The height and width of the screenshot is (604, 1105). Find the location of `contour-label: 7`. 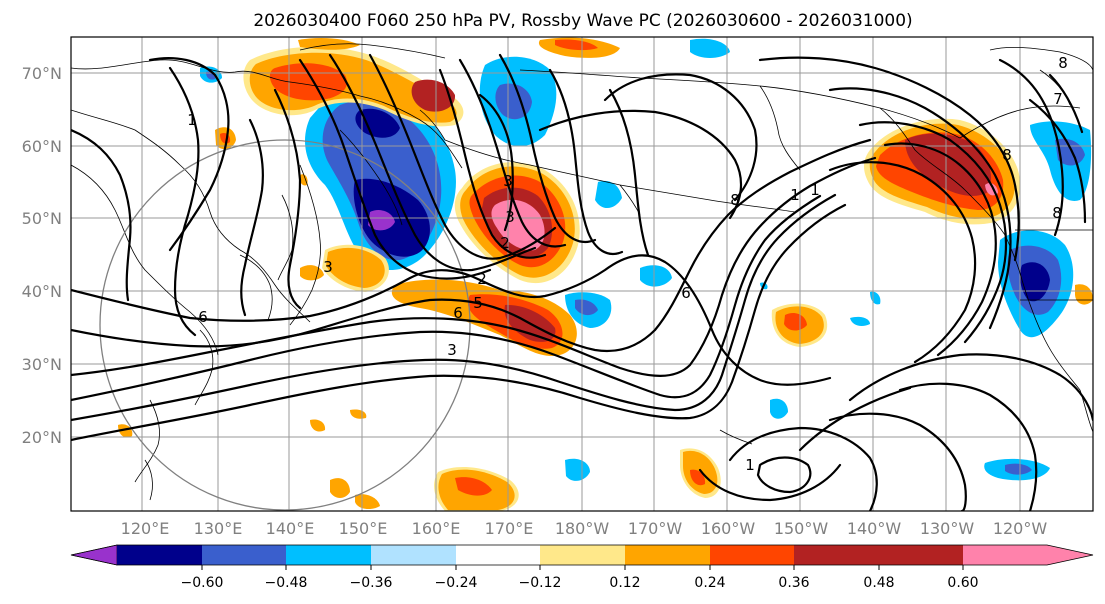

contour-label: 7 is located at coordinates (1058, 99).